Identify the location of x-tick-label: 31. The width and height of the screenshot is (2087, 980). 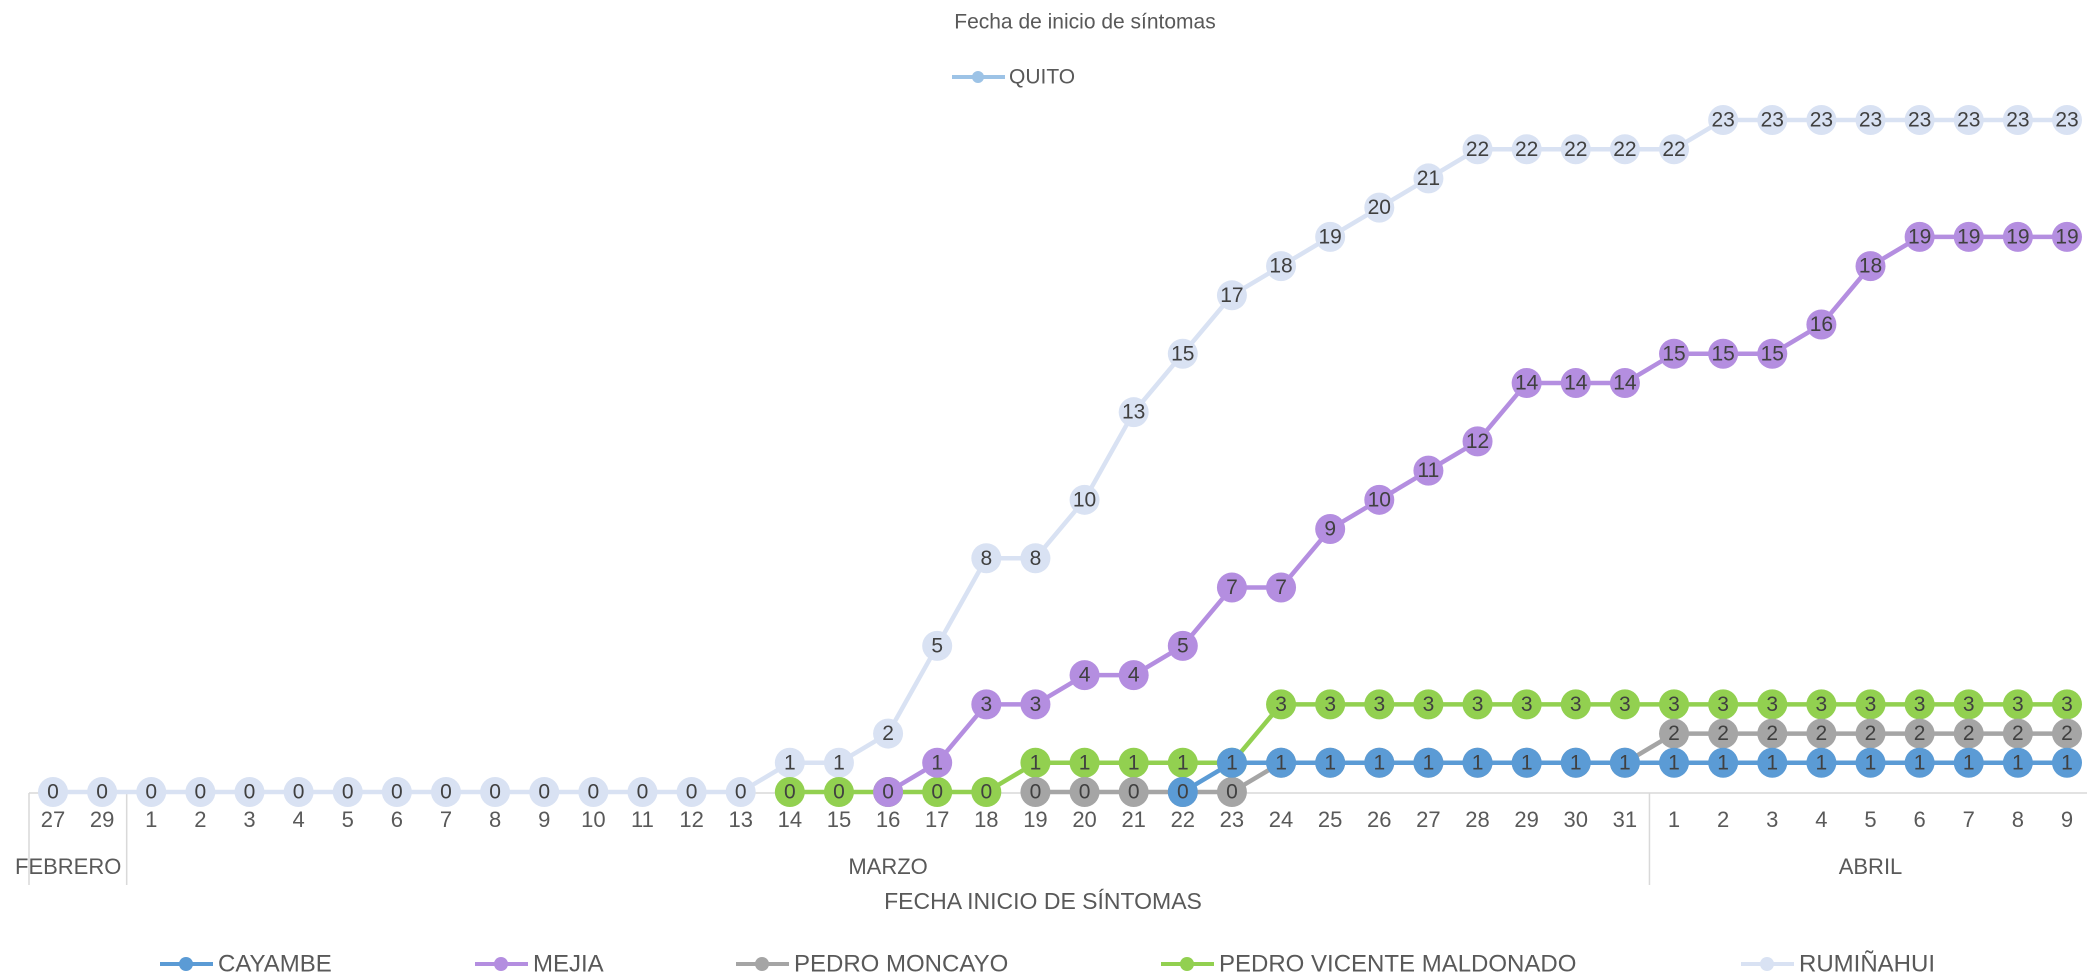
(1625, 819).